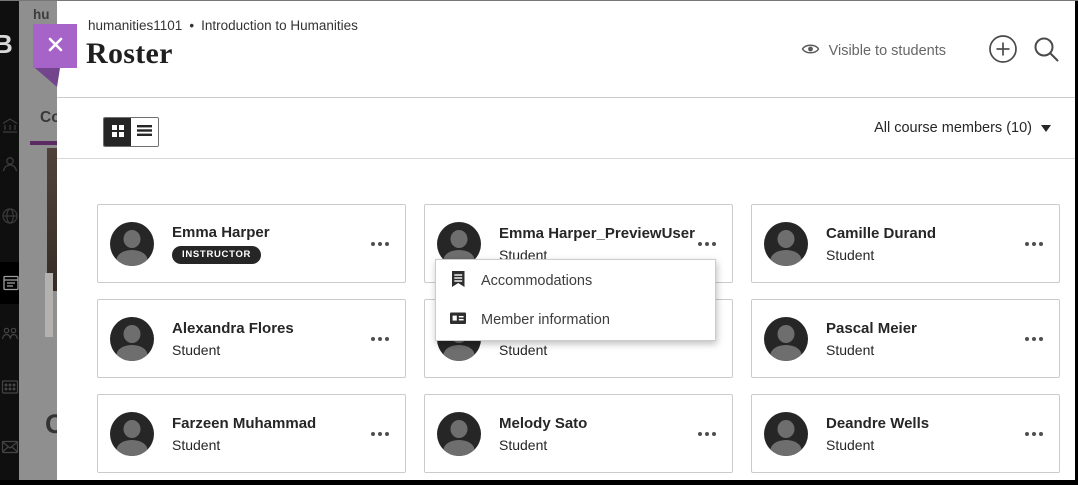 This screenshot has height=485, width=1078. Describe the element at coordinates (135, 25) in the screenshot. I see `breadcrumb-course-id: humanities1101` at that location.